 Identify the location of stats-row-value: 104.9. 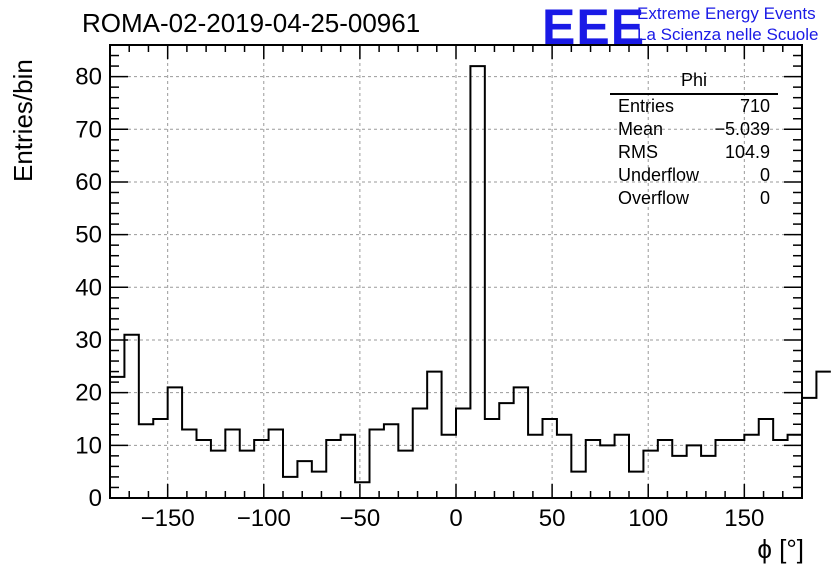
(747, 152).